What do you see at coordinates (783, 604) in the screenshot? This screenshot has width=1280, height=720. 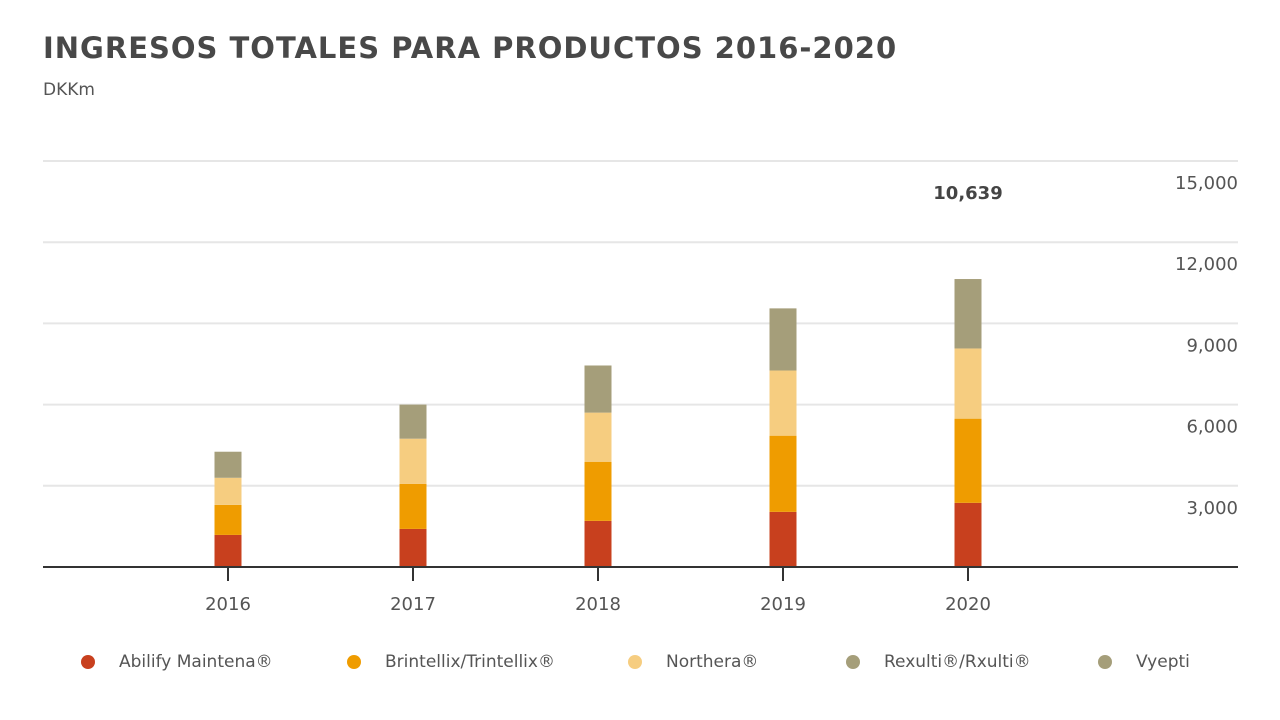 I see `x-tick-label: 2019` at bounding box center [783, 604].